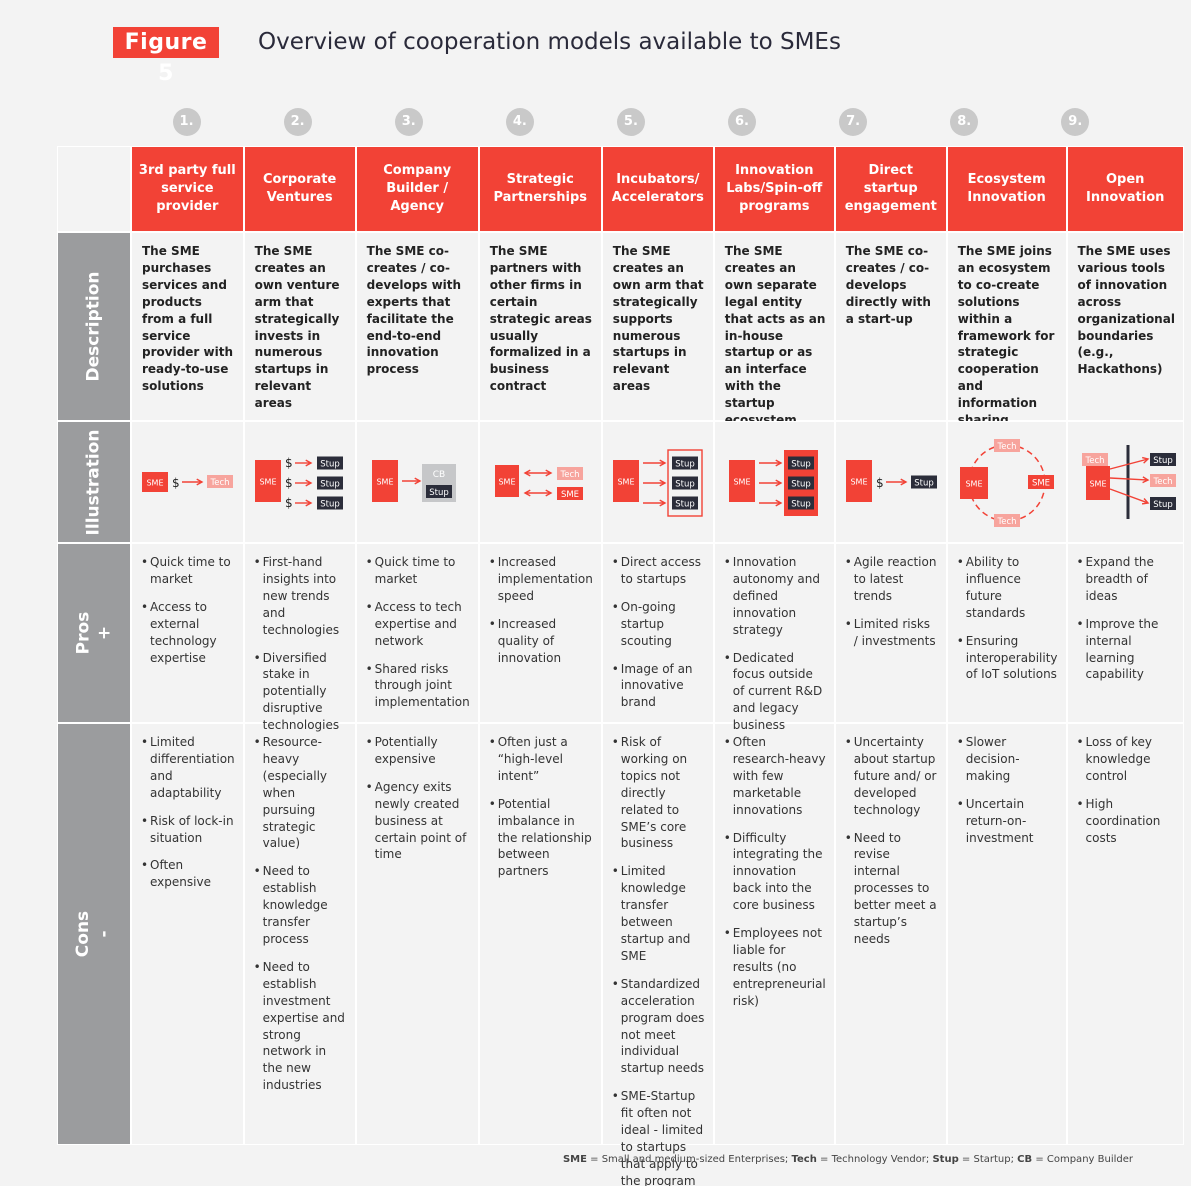 The width and height of the screenshot is (1191, 1186). I want to click on illustration-cell-2: SME $ Stup $ Stup $ Stup, so click(299, 482).